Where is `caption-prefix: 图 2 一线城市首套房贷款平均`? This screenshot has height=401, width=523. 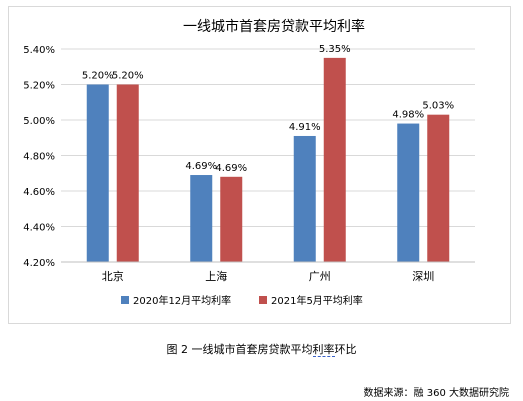 caption-prefix: 图 2 一线城市首套房贷款平均 is located at coordinates (239, 349).